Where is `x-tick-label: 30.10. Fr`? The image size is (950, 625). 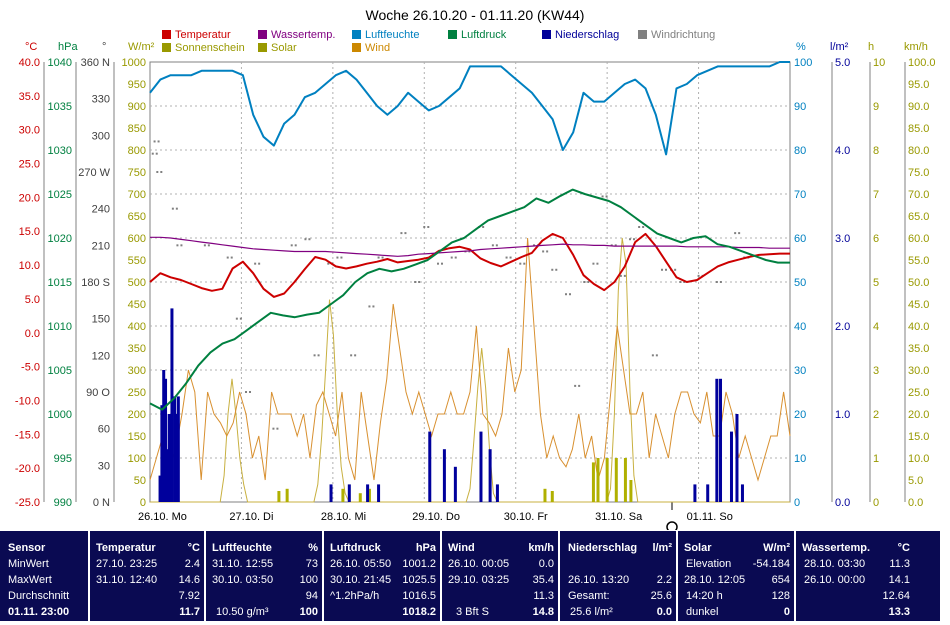 x-tick-label: 30.10. Fr is located at coordinates (526, 517).